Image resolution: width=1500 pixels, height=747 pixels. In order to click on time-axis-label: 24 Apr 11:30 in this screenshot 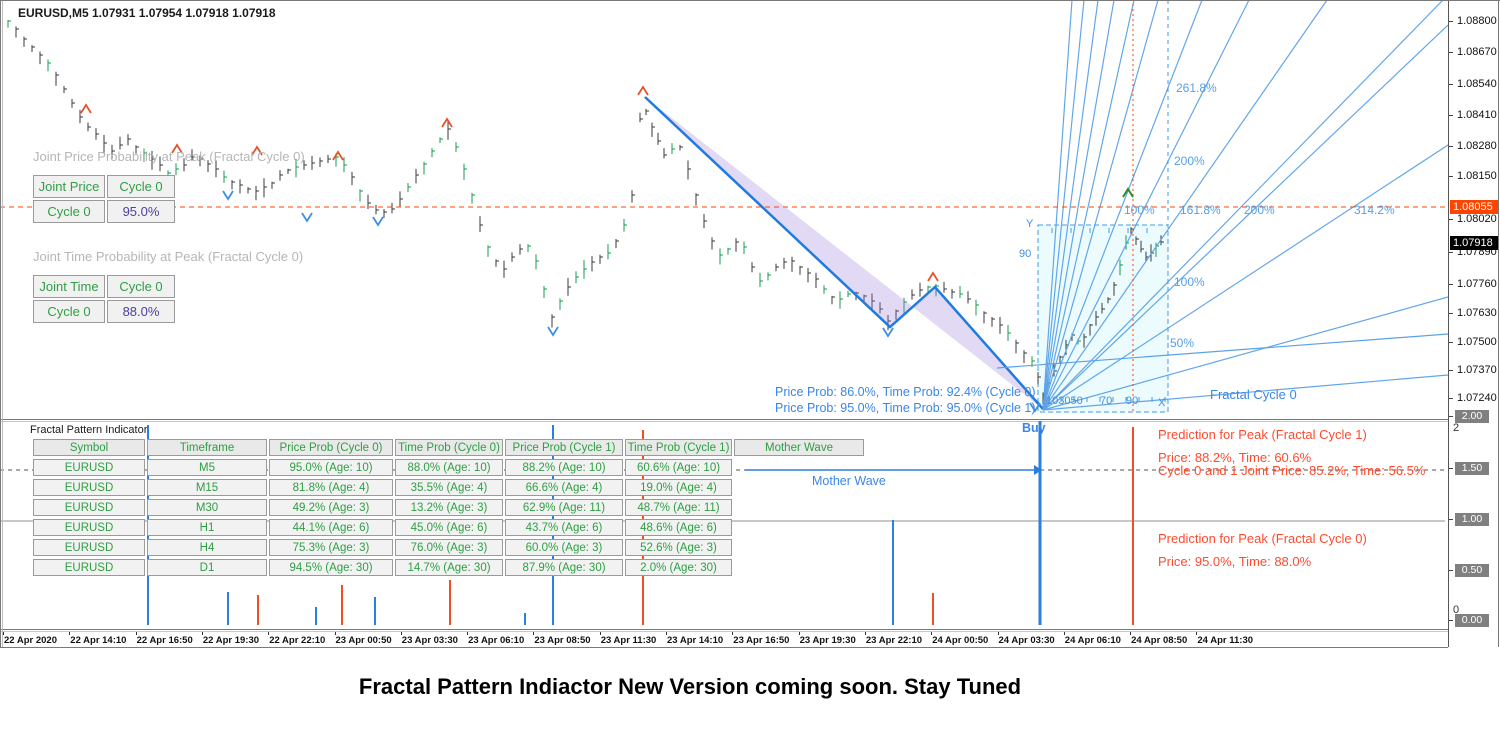, I will do `click(1225, 640)`.